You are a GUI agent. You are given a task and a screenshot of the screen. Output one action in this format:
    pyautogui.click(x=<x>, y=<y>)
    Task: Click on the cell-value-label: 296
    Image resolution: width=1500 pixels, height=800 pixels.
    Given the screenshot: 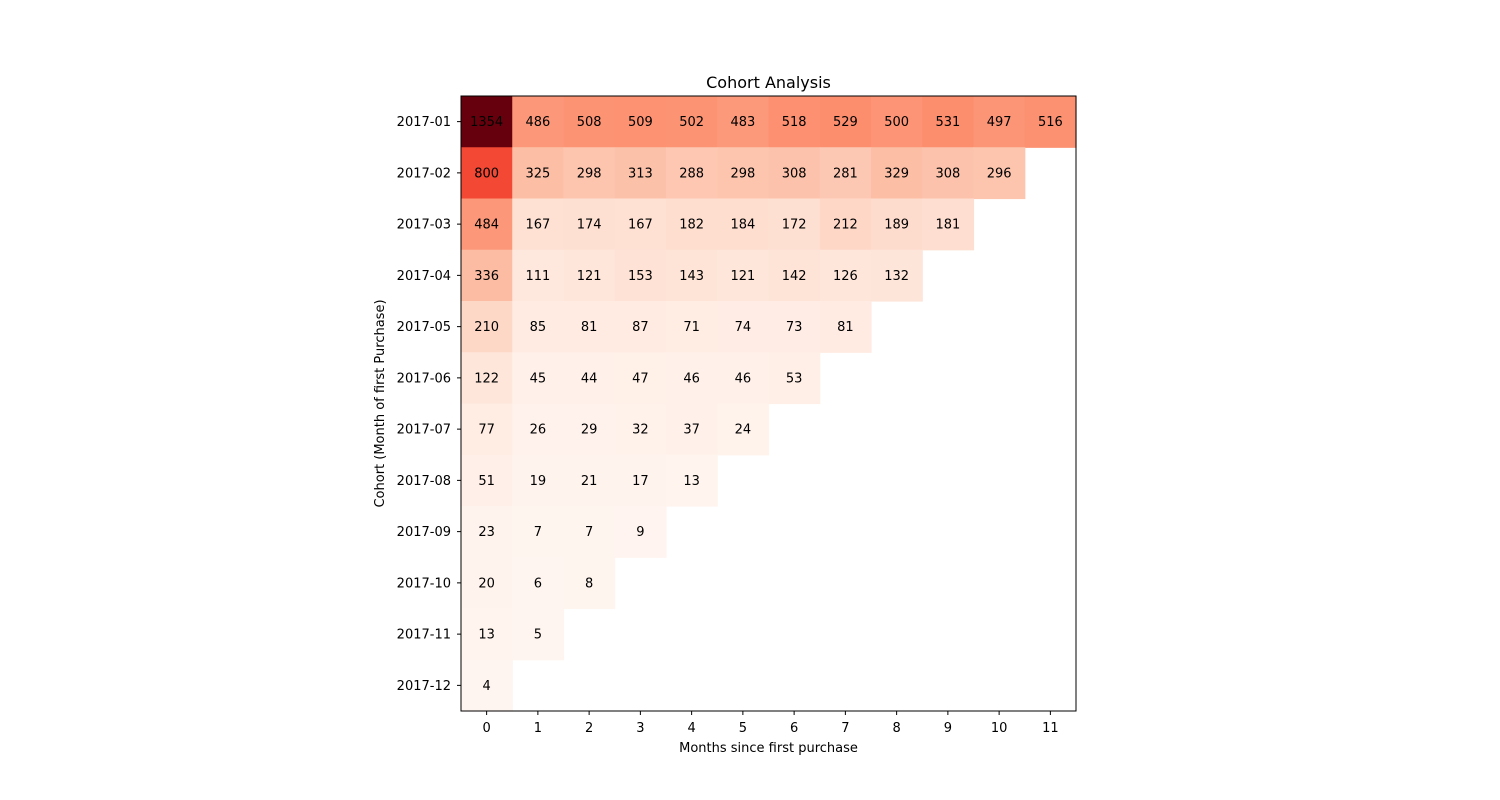 What is the action you would take?
    pyautogui.click(x=999, y=173)
    